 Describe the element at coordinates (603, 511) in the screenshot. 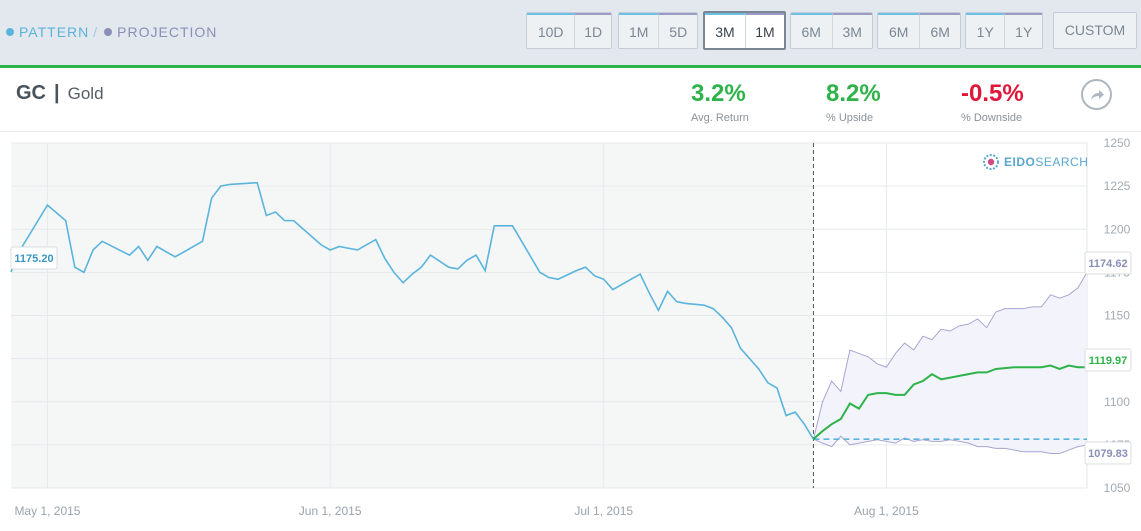

I see `x-tick-label: Jul 1, 2015` at that location.